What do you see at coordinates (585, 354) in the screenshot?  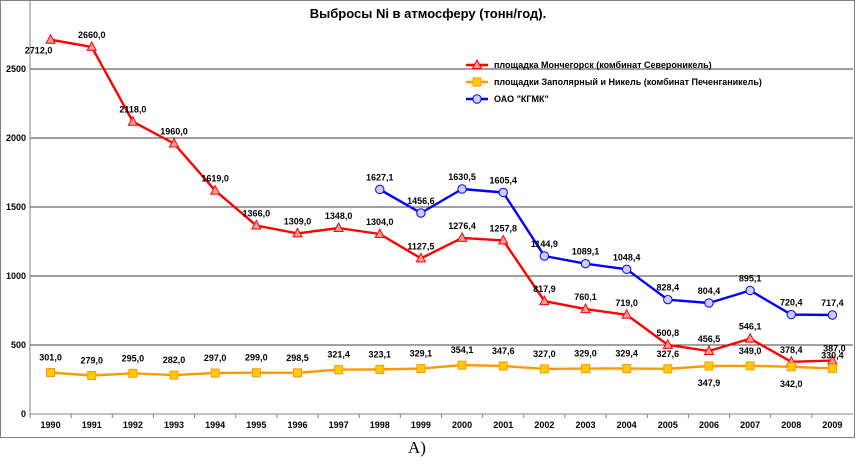 I see `data-label: 329,0` at bounding box center [585, 354].